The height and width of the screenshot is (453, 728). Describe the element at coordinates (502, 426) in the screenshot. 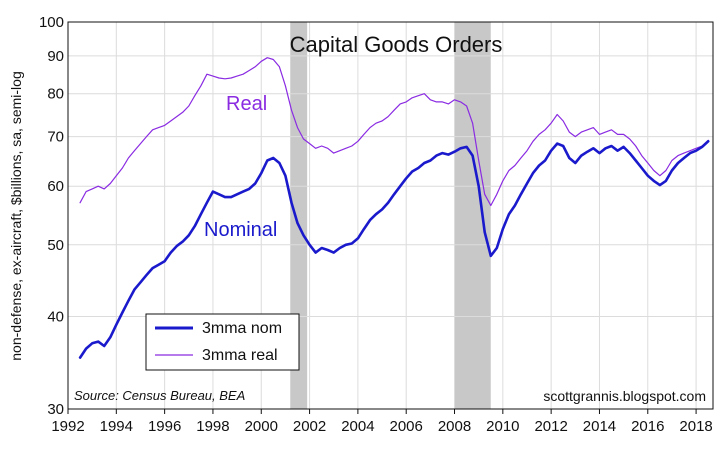

I see `x-tick-label-2010: 2010` at that location.